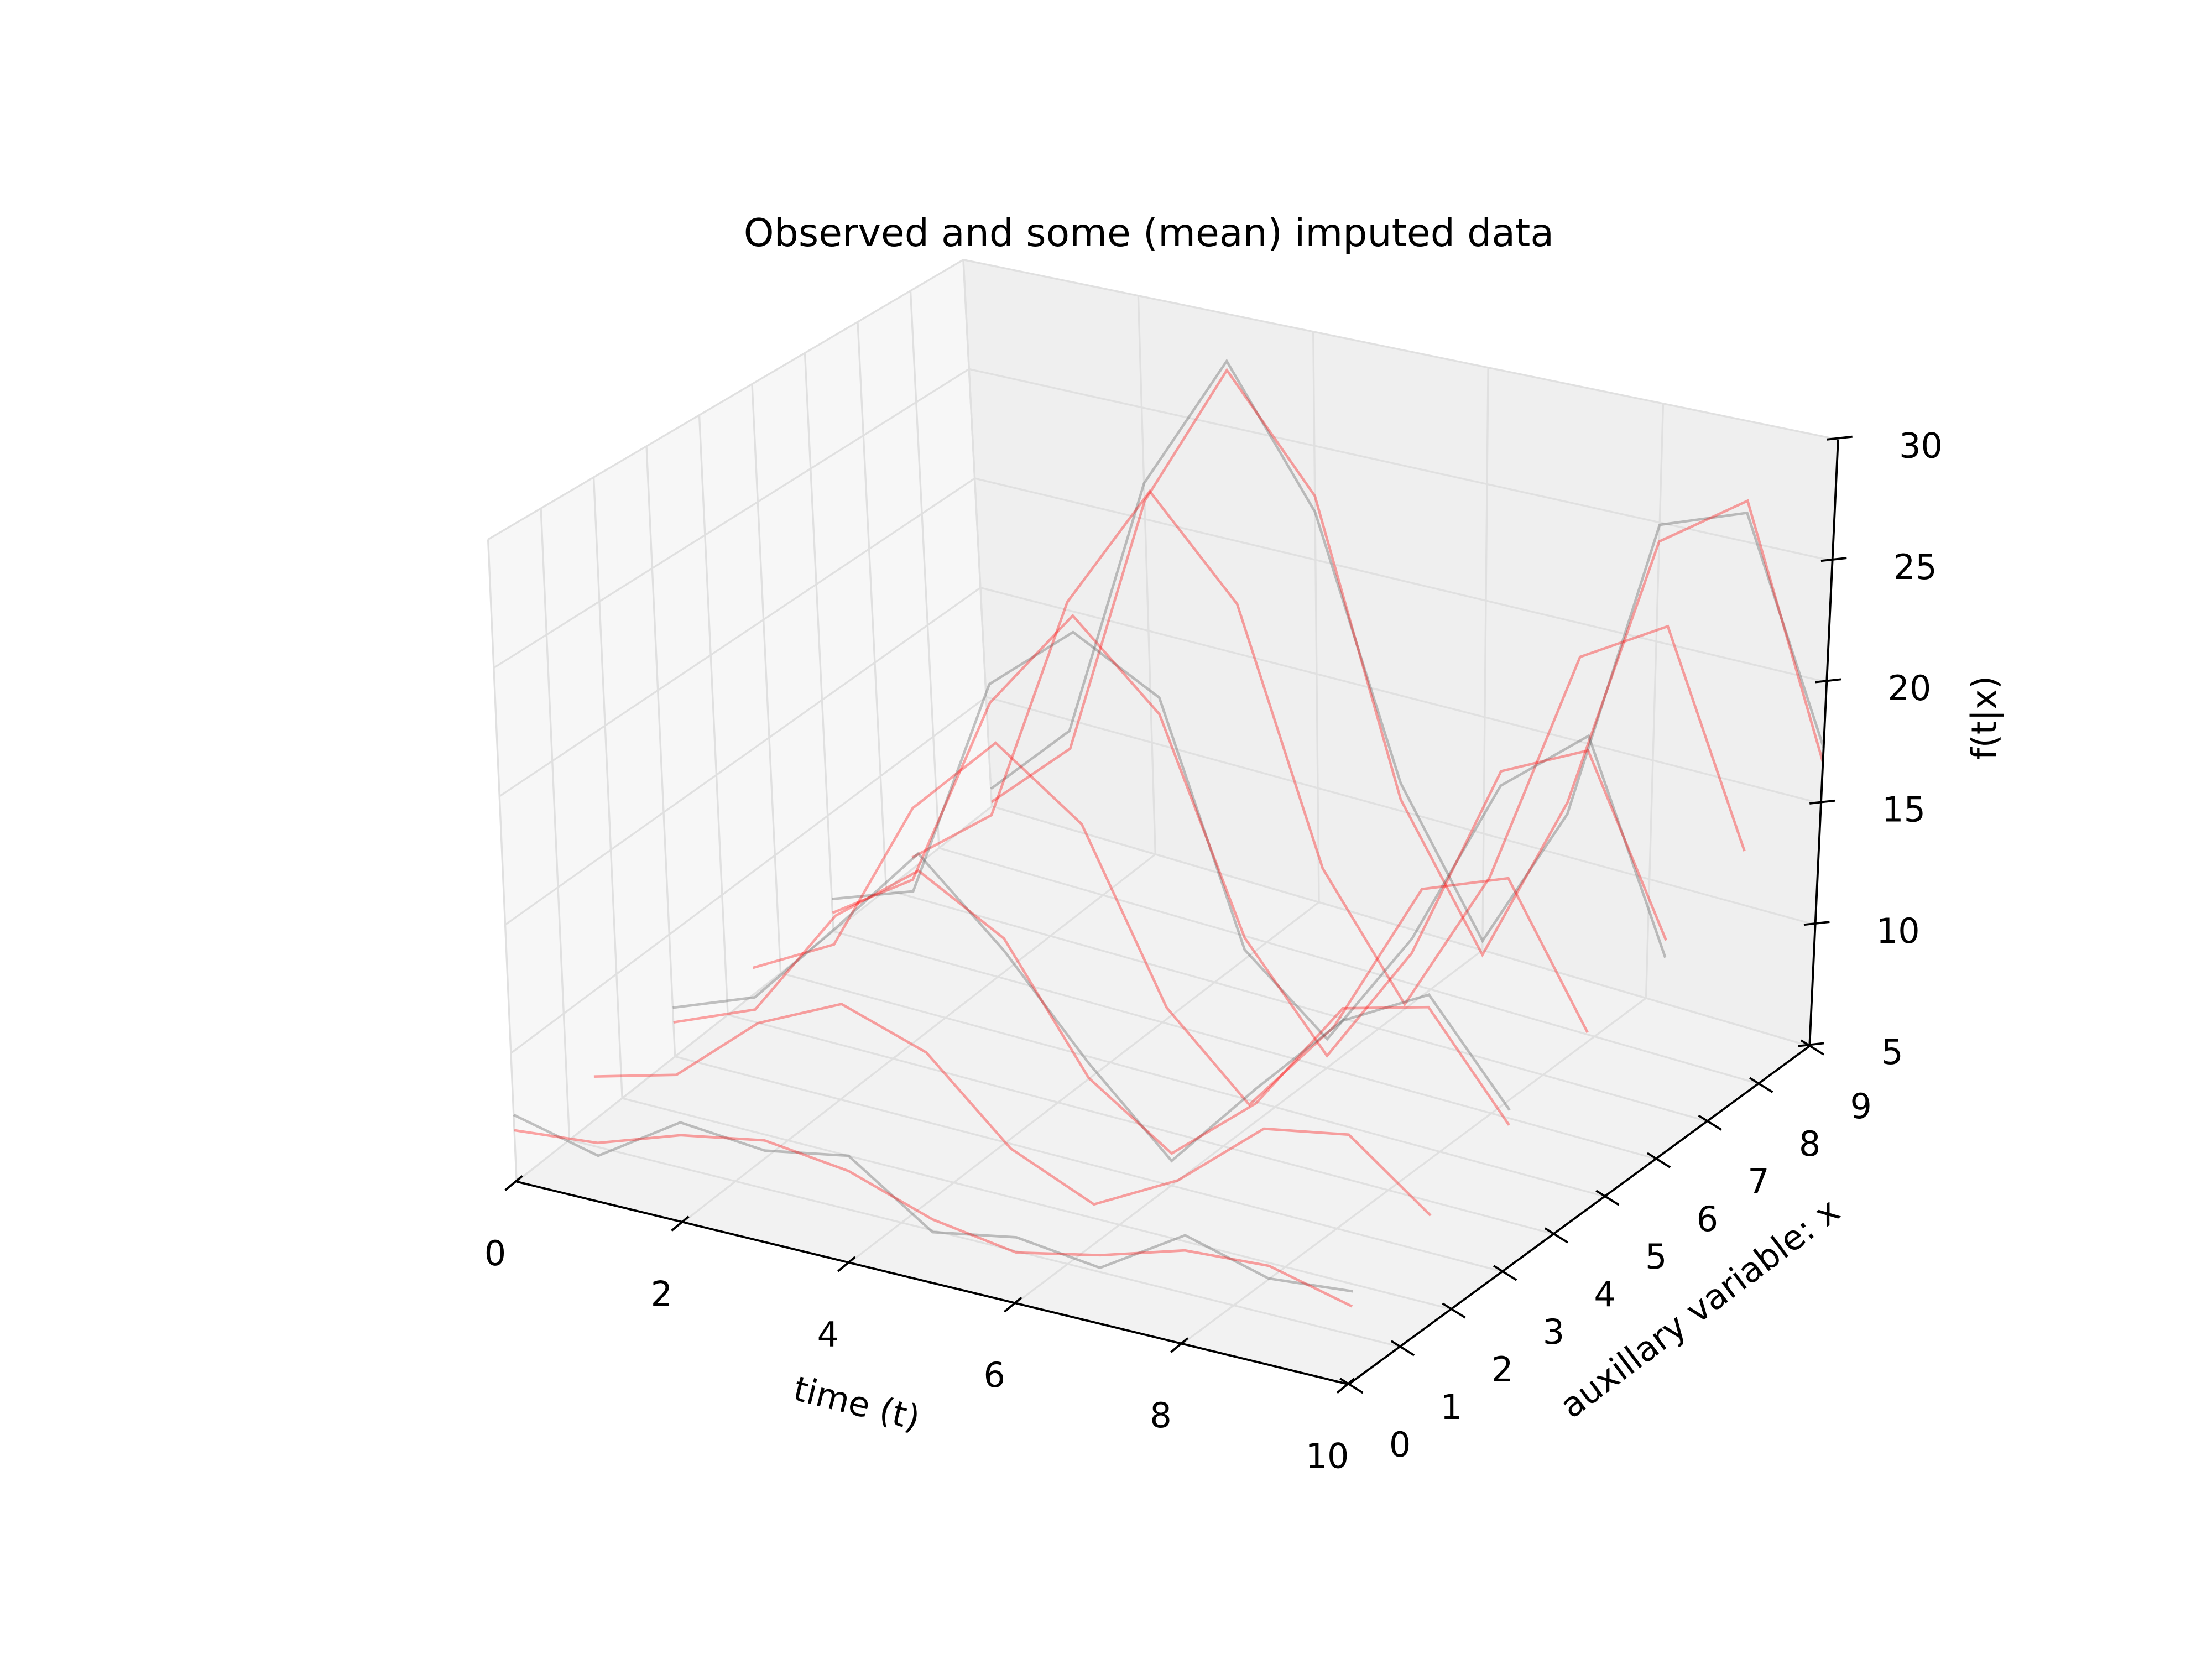  What do you see at coordinates (1327, 1456) in the screenshot?
I see `x-tick-label: 10` at bounding box center [1327, 1456].